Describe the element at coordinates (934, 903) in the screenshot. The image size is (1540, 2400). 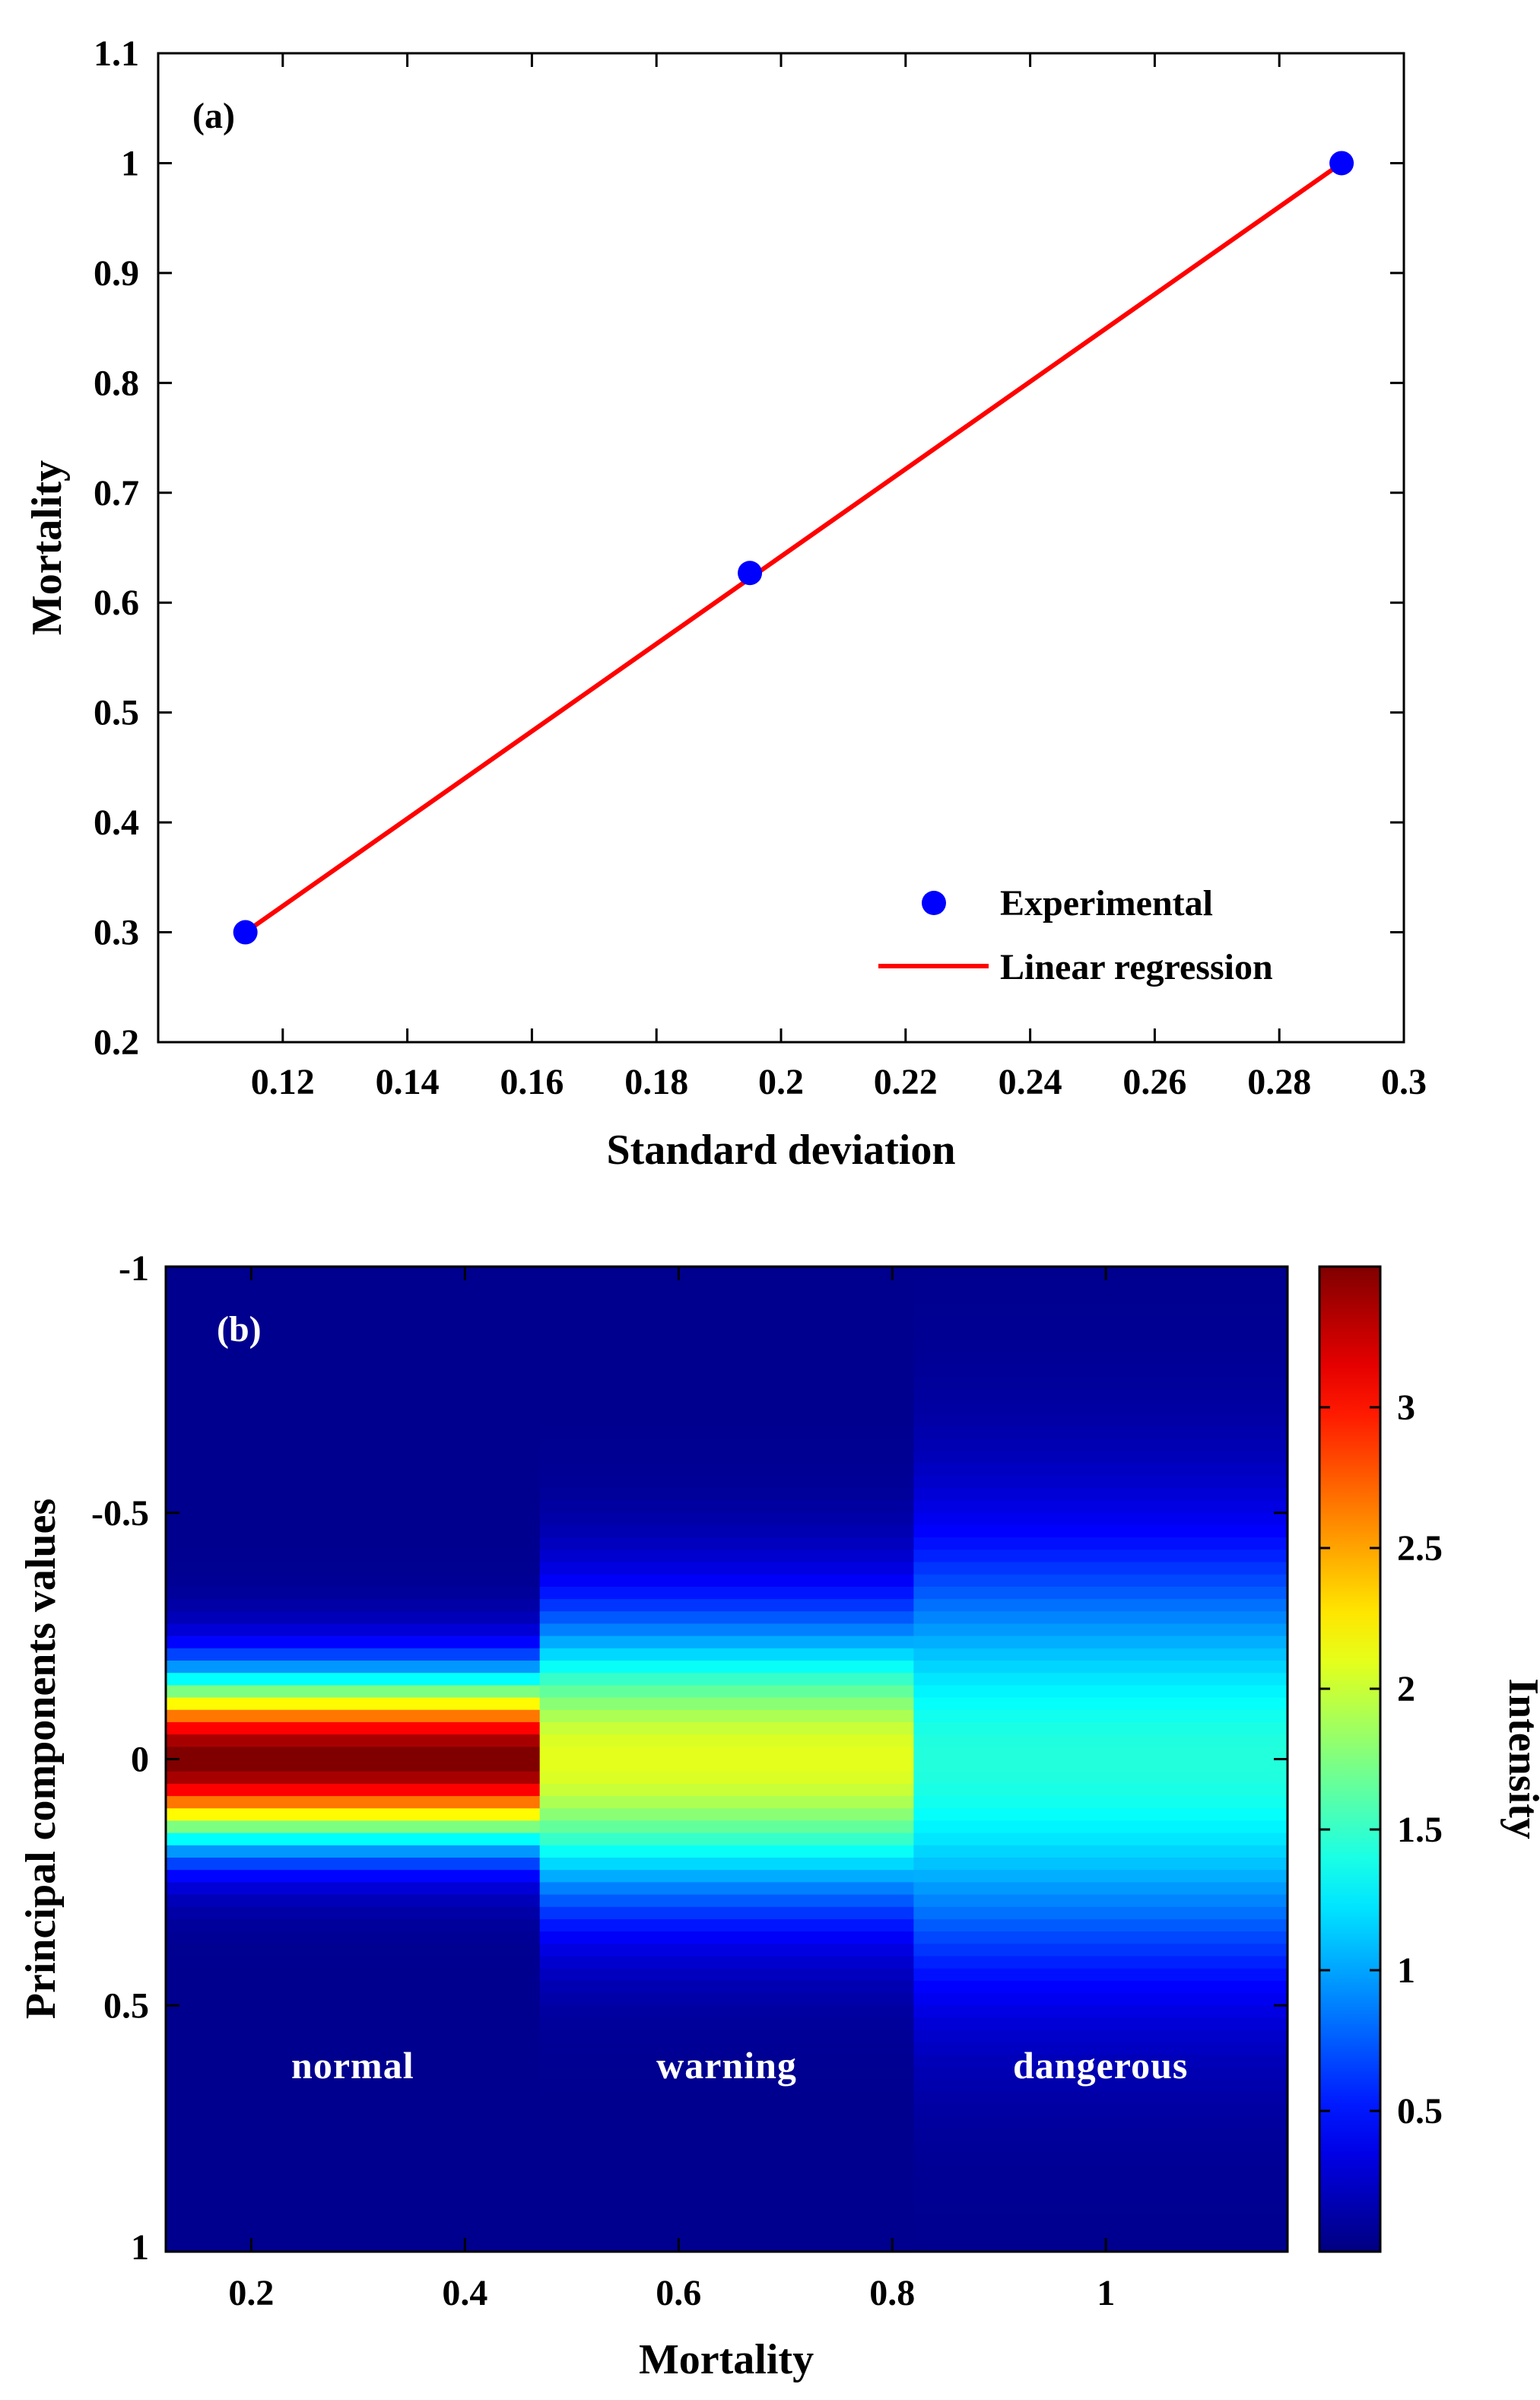
I see `legend-experimental-marker` at that location.